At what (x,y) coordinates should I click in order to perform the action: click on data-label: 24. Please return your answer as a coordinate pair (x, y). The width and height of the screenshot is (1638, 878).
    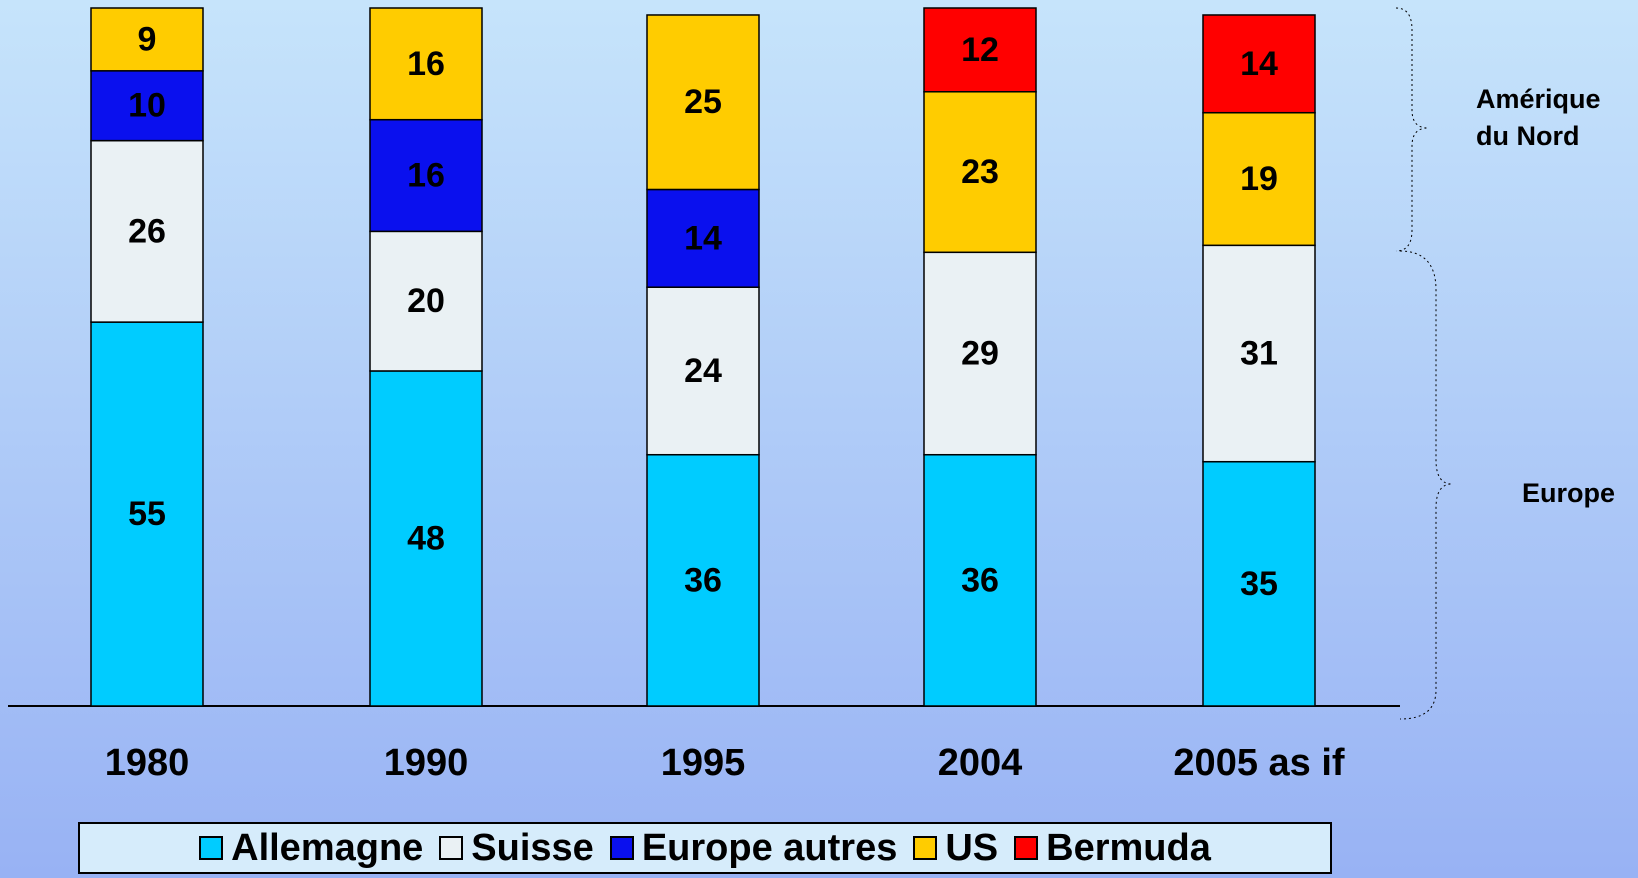
    Looking at the image, I should click on (703, 371).